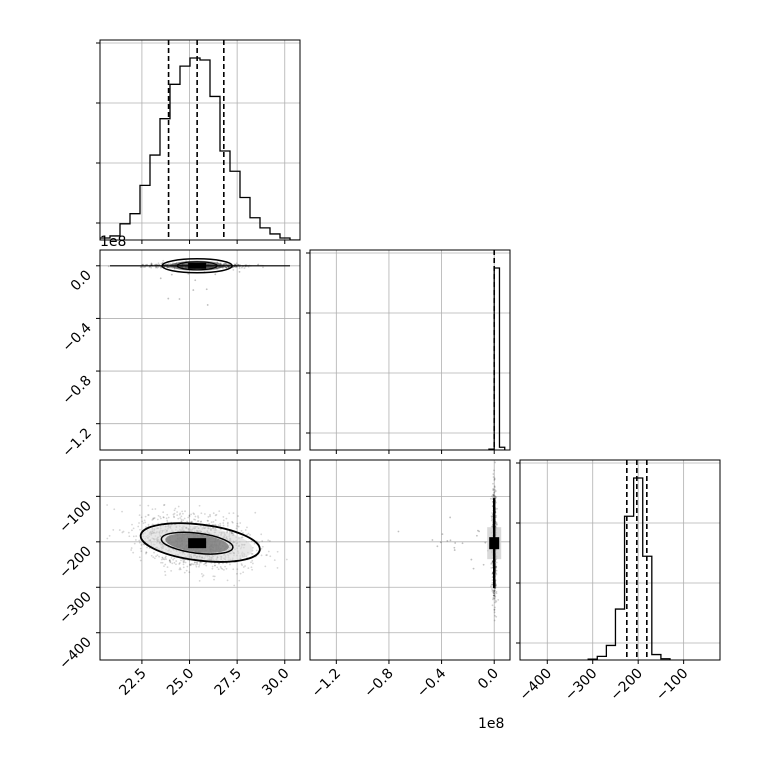 Image resolution: width=760 pixels, height=760 pixels. Describe the element at coordinates (431, 682) in the screenshot. I see `x-tick-label: −0.4` at that location.